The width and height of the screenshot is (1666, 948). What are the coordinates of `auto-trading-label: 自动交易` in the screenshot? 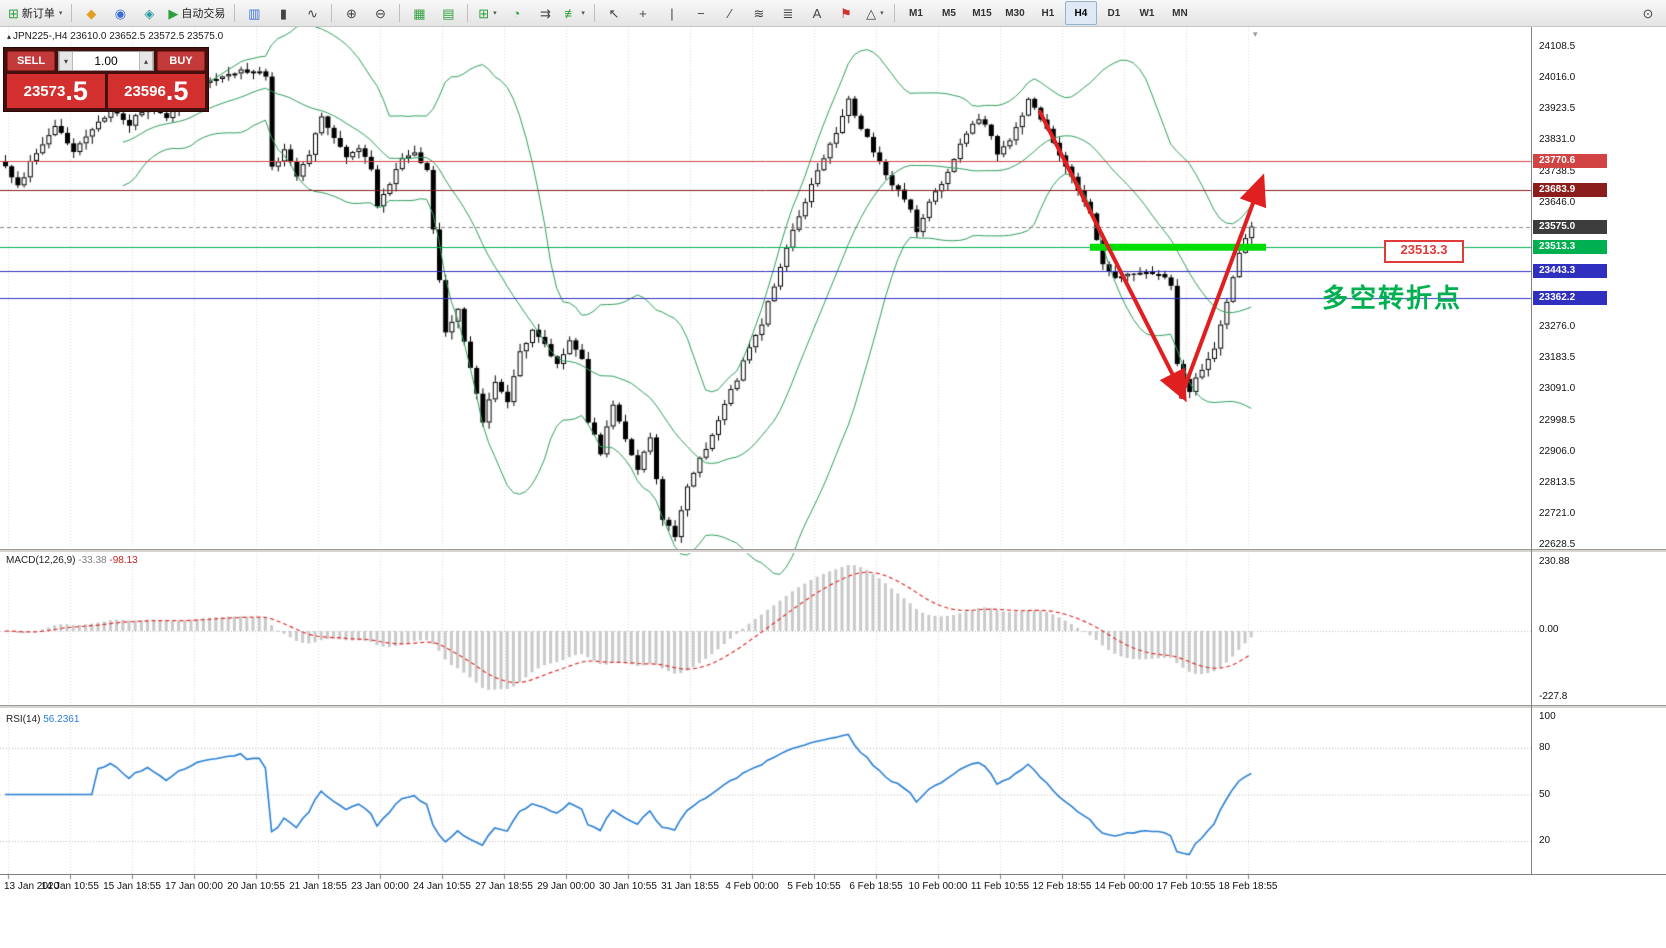 It's located at (203, 14).